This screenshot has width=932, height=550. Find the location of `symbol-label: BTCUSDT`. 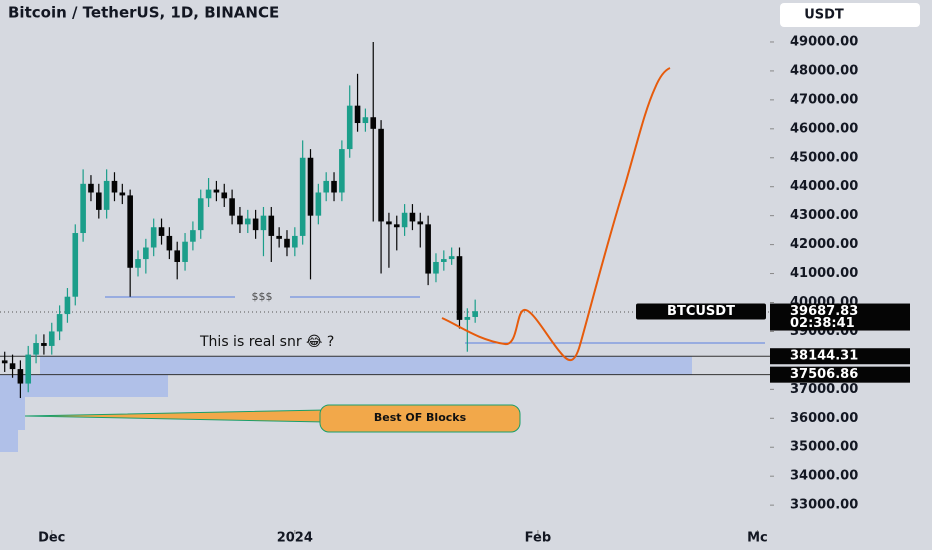

symbol-label: BTCUSDT is located at coordinates (701, 311).